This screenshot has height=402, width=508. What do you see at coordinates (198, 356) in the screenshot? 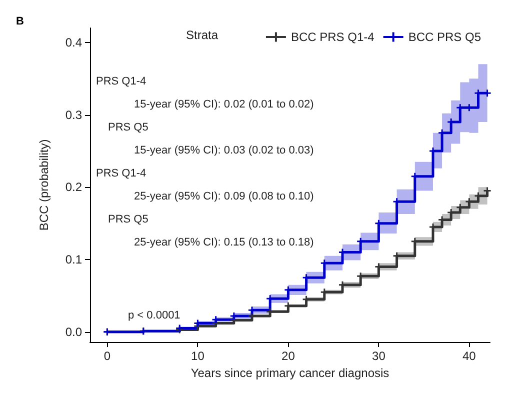
I see `x-tick-label: 10` at bounding box center [198, 356].